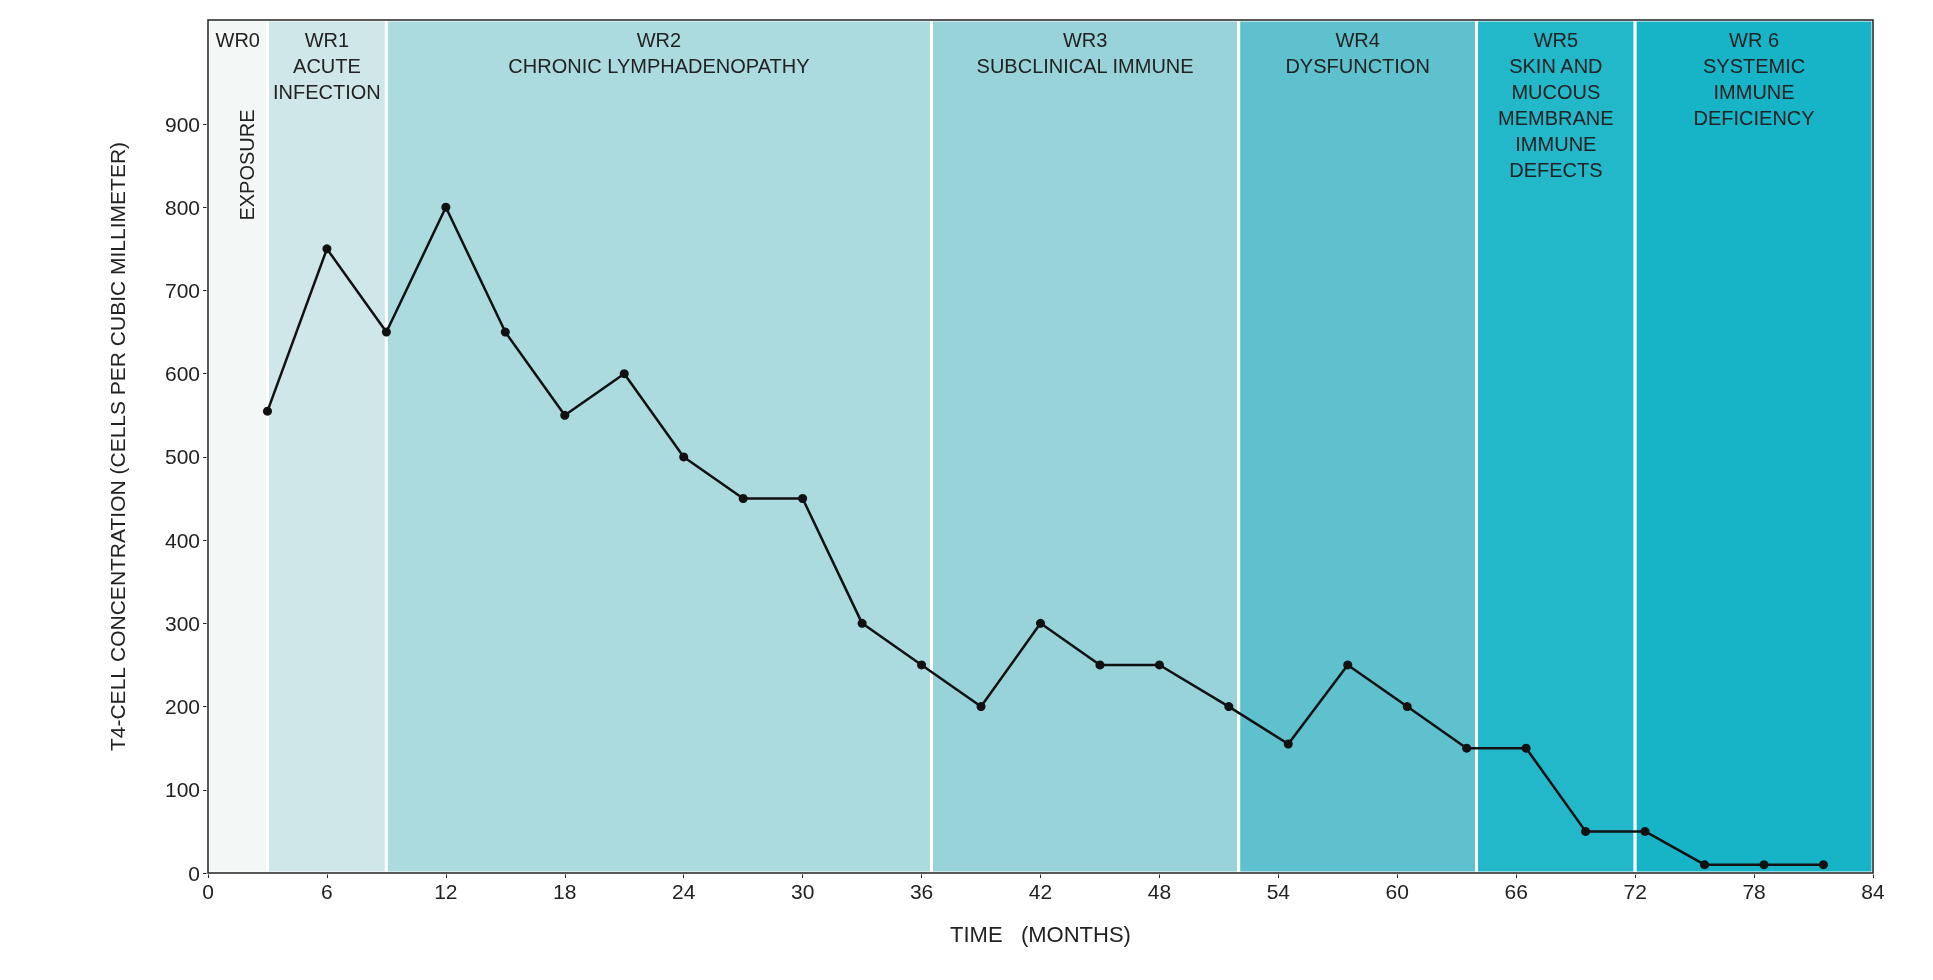 The image size is (1933, 980). What do you see at coordinates (1159, 891) in the screenshot?
I see `x-tick-label: 48` at bounding box center [1159, 891].